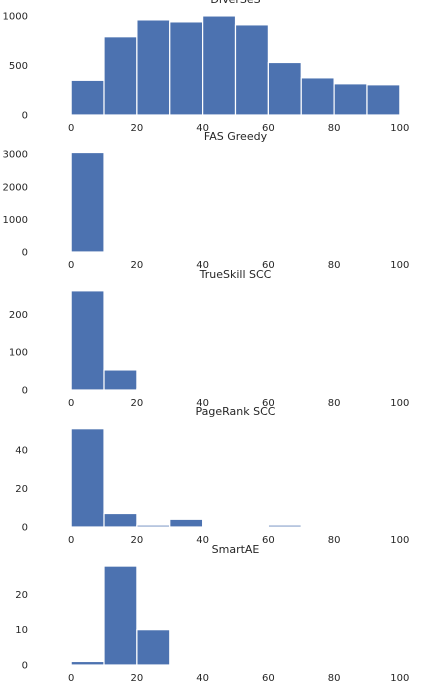  Describe the element at coordinates (15, 155) in the screenshot. I see `y-tick-label: 3000` at that location.